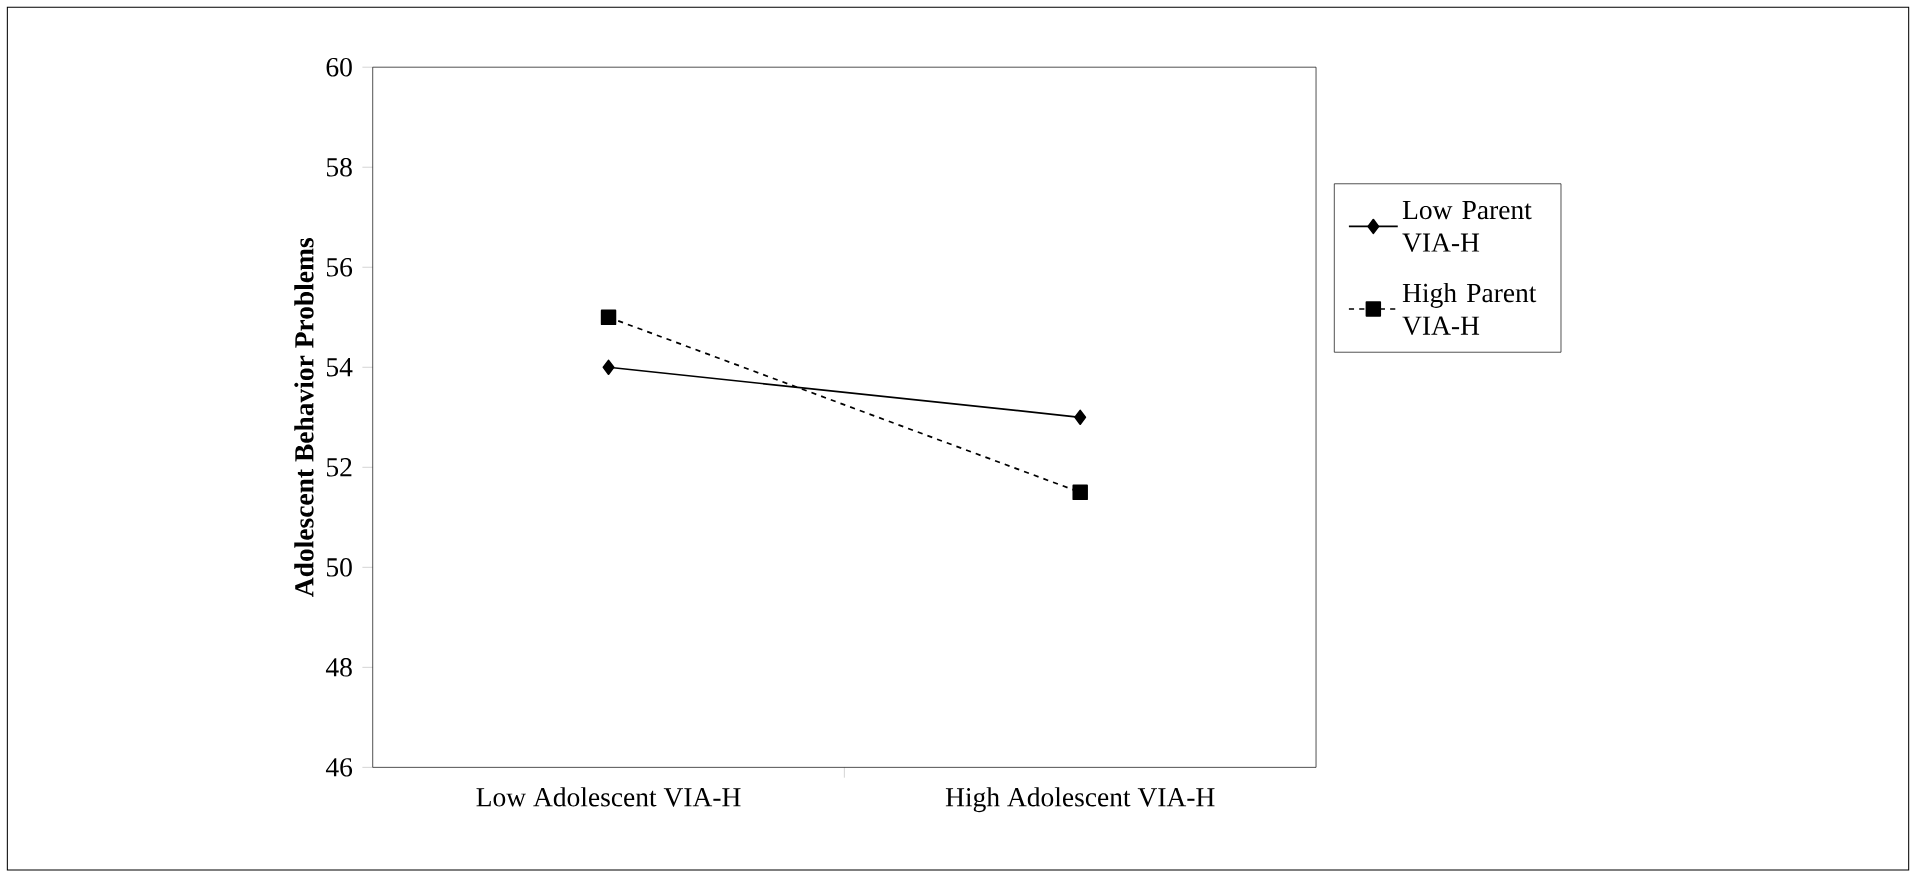 The image size is (1916, 877). What do you see at coordinates (339, 367) in the screenshot?
I see `y-tick-label: 54` at bounding box center [339, 367].